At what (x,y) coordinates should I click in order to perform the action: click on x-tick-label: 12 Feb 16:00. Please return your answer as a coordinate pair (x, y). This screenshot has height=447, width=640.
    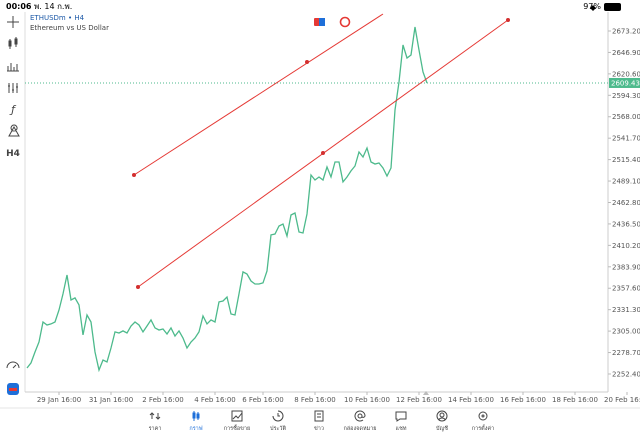
    Looking at the image, I should click on (419, 400).